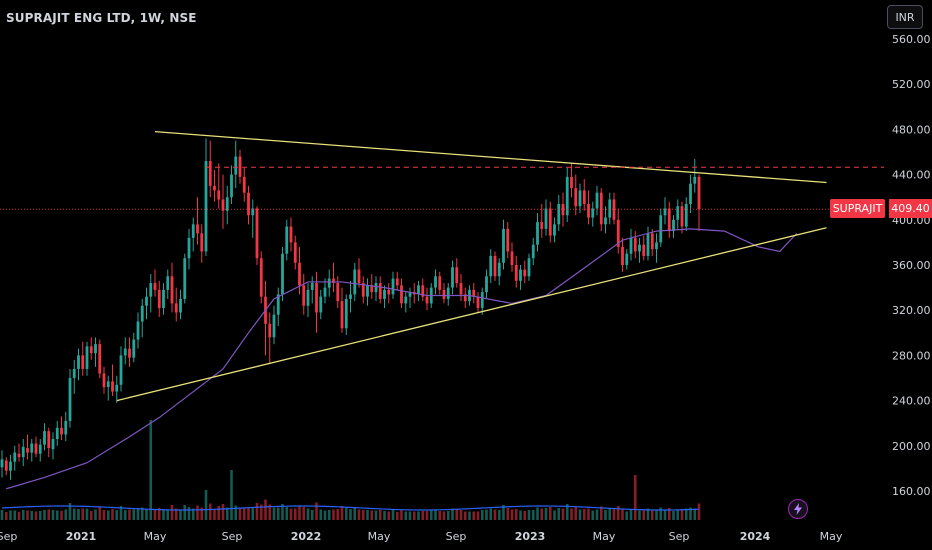 The width and height of the screenshot is (932, 550). What do you see at coordinates (905, 17) in the screenshot?
I see `currency-button: INR` at bounding box center [905, 17].